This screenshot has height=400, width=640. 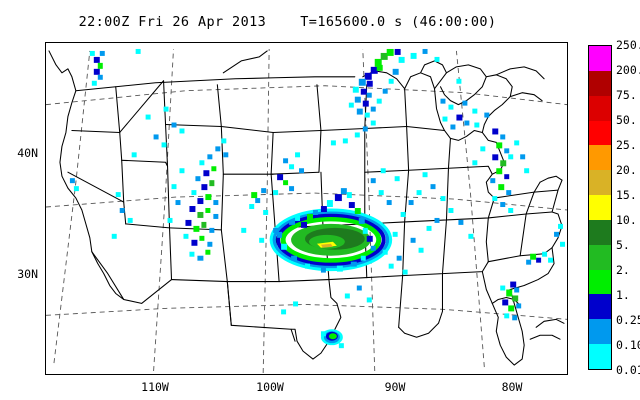 I want to click on x-axis-tick-90w: 90W, so click(x=395, y=387).